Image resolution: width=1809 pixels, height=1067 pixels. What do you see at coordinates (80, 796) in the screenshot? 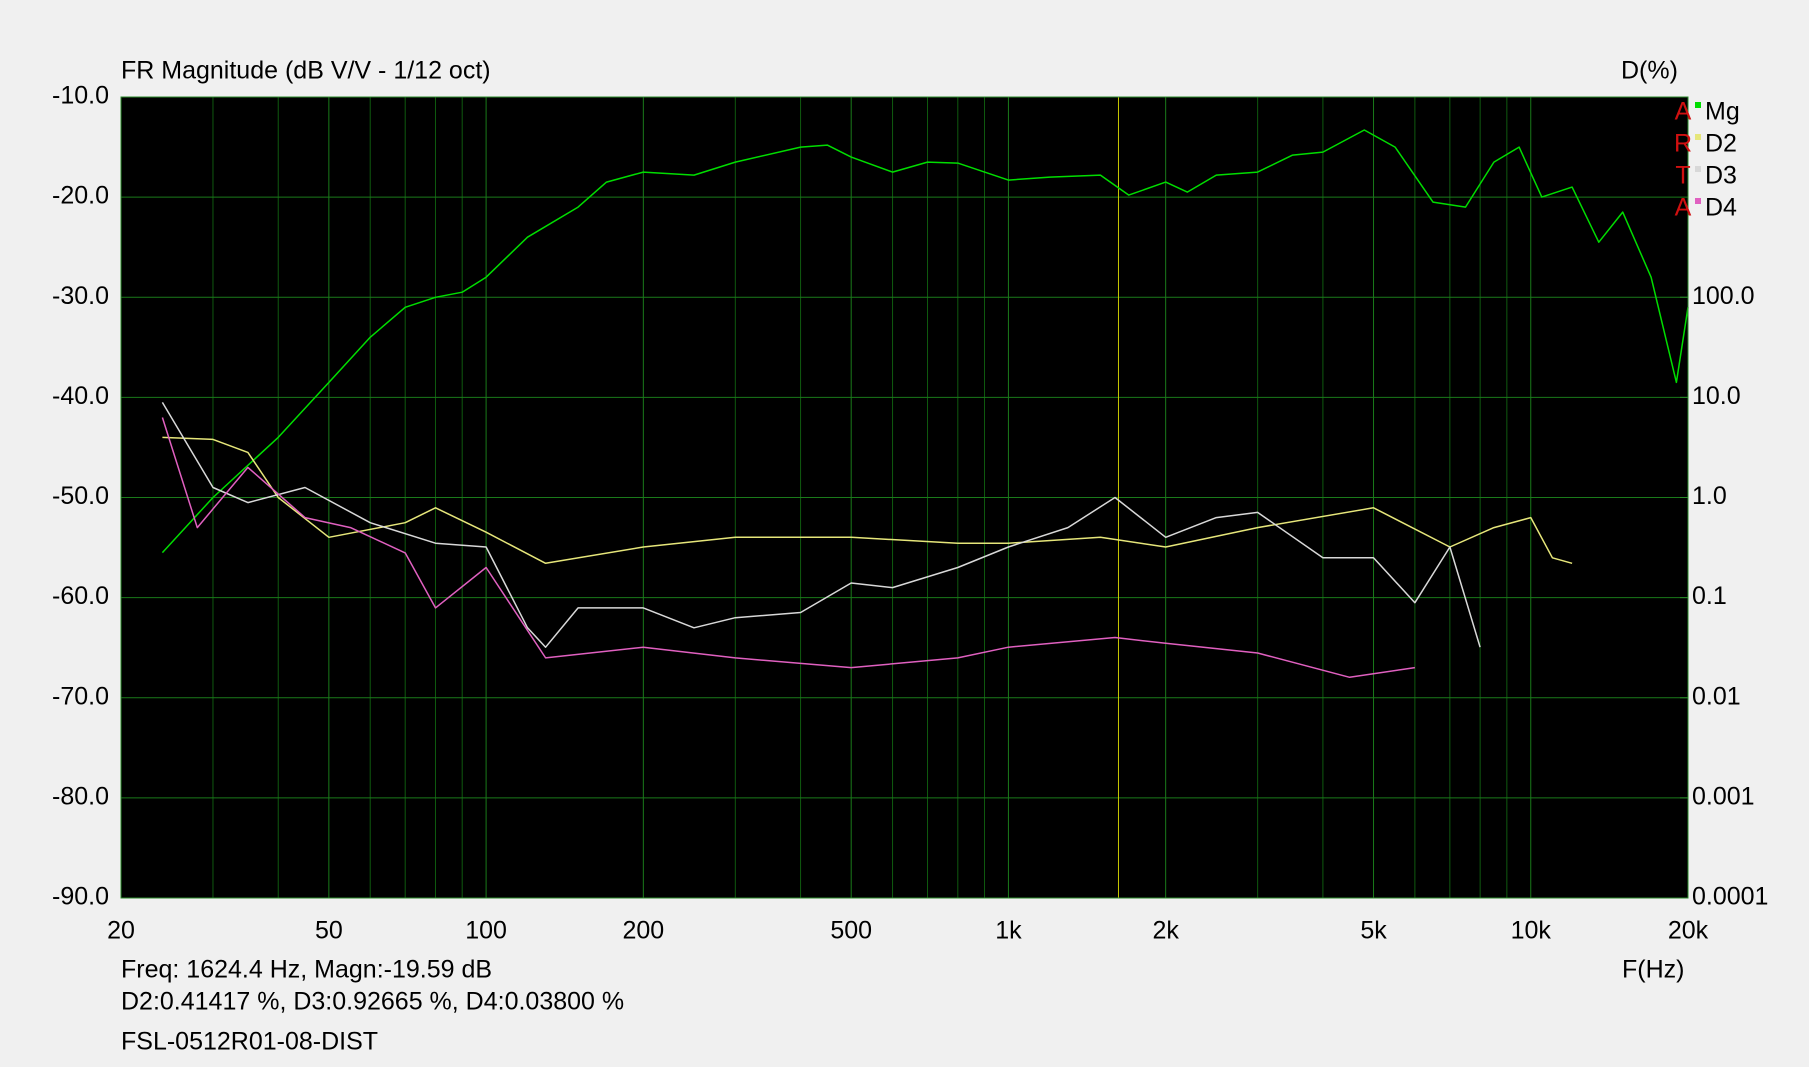
I see `y-tick-label: -80.0` at bounding box center [80, 796].